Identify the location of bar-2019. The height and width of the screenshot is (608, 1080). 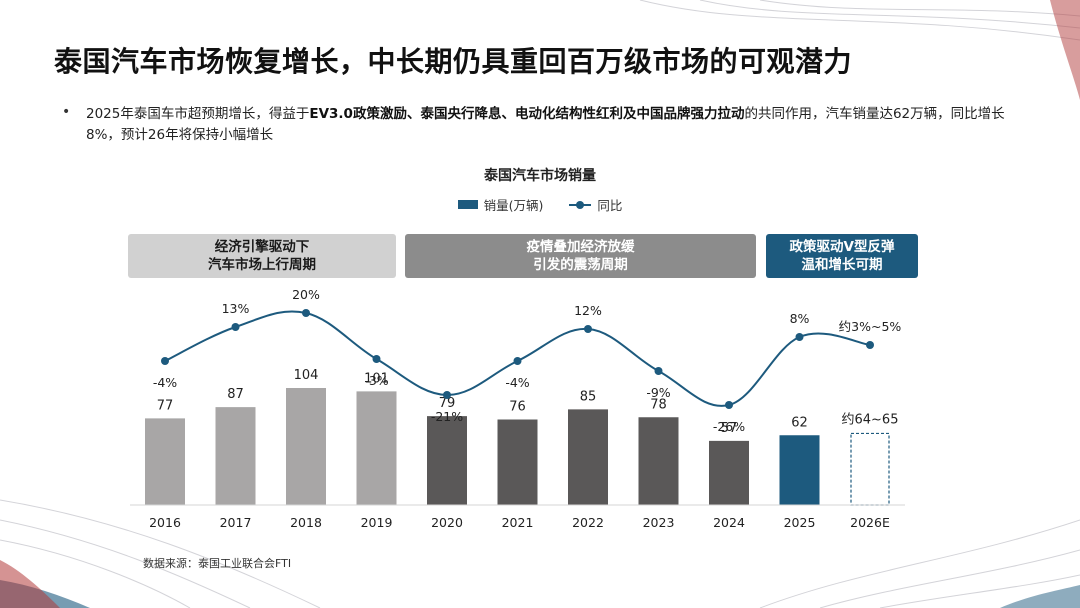
(376, 448).